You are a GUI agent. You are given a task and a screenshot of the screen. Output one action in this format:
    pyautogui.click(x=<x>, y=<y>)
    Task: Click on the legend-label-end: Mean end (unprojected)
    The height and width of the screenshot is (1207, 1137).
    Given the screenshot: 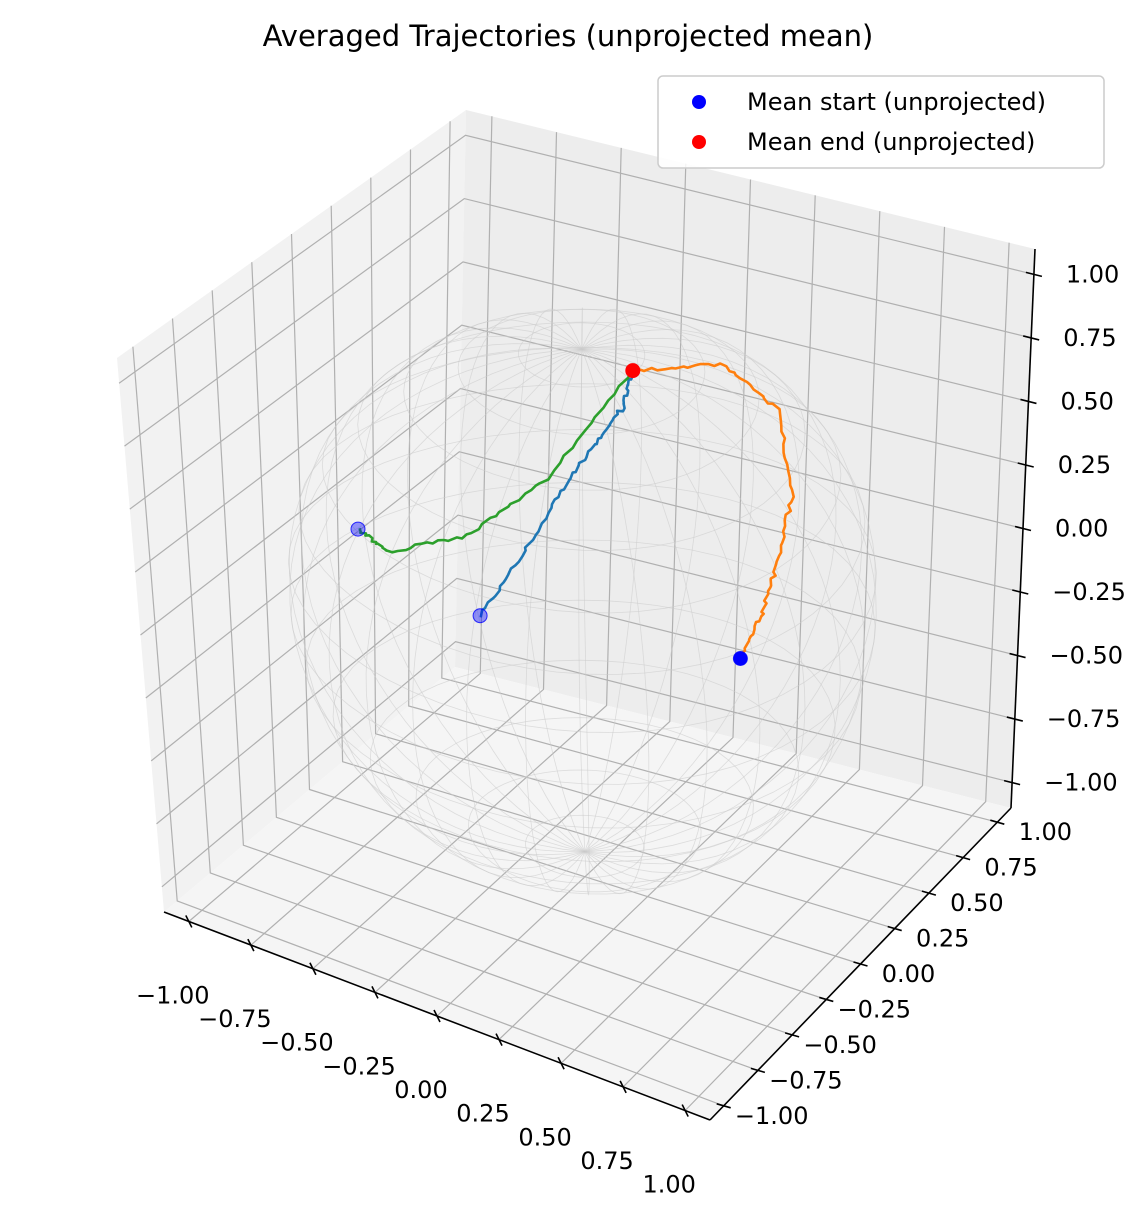 What is the action you would take?
    pyautogui.click(x=891, y=142)
    